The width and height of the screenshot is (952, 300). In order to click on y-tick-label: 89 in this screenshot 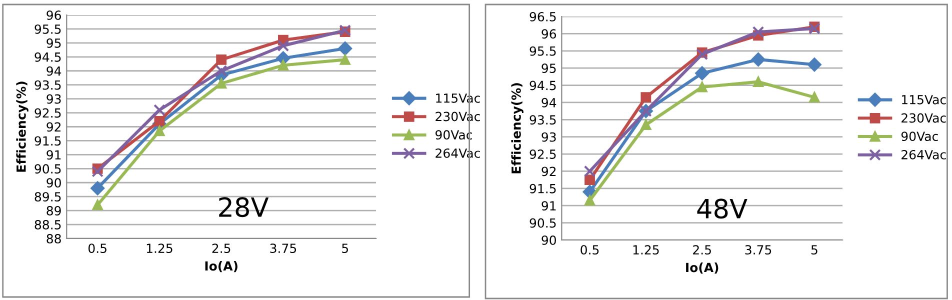, I will do `click(53, 211)`.